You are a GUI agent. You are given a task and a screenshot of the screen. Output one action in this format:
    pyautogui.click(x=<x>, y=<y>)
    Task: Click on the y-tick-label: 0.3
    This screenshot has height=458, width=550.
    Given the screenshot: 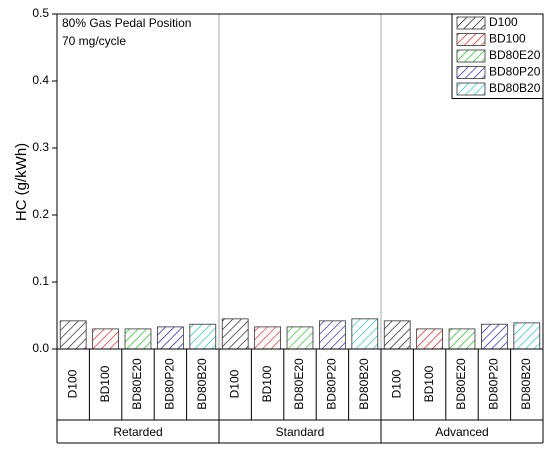 What is the action you would take?
    pyautogui.click(x=40, y=147)
    